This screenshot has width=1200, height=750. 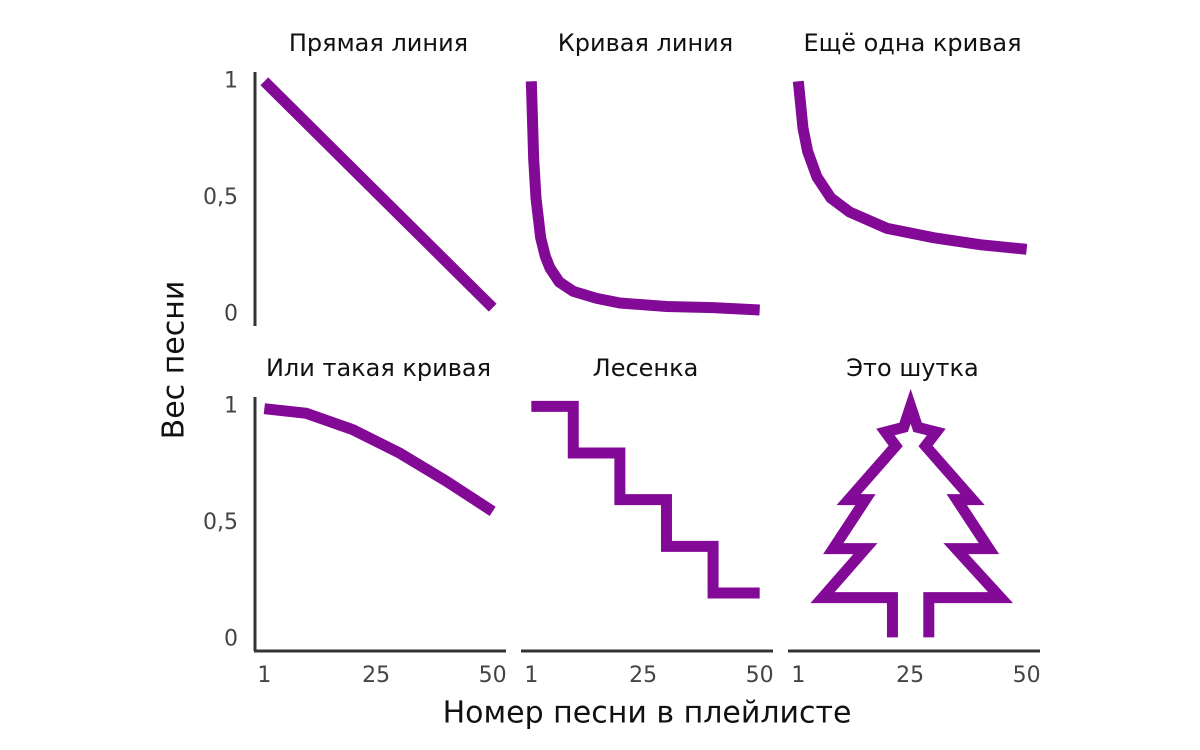 What do you see at coordinates (378, 368) in the screenshot?
I see `panel-title: Или такая кривая` at bounding box center [378, 368].